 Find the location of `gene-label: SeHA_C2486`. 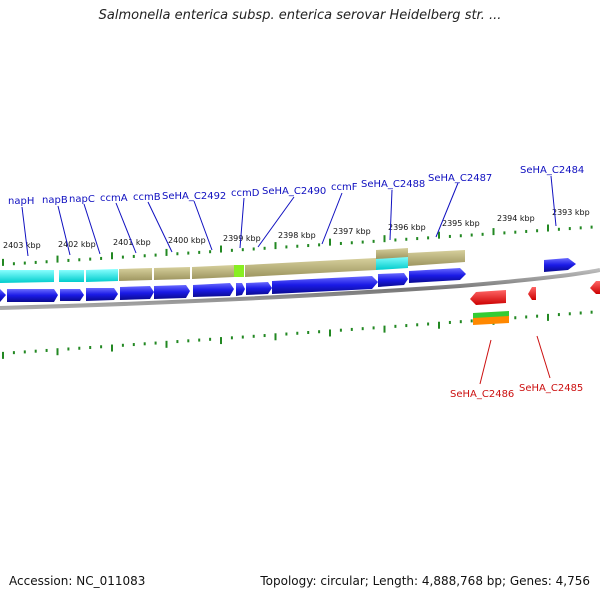

gene-label: SeHA_C2486 is located at coordinates (482, 394).